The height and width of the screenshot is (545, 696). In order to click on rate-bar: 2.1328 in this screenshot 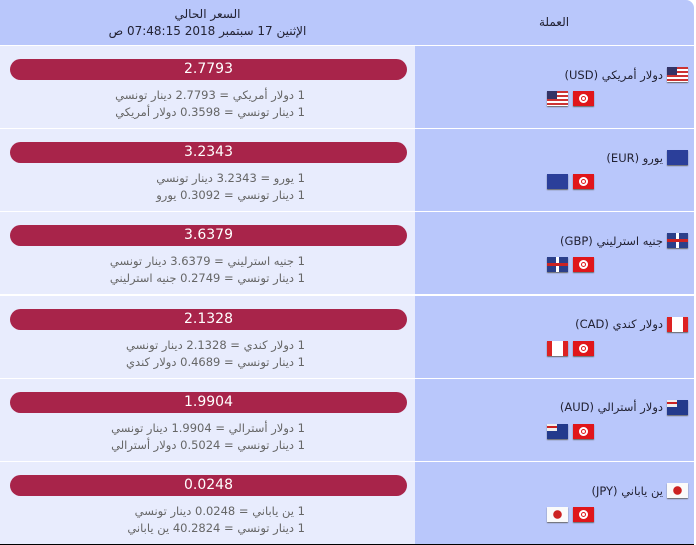, I will do `click(208, 319)`.